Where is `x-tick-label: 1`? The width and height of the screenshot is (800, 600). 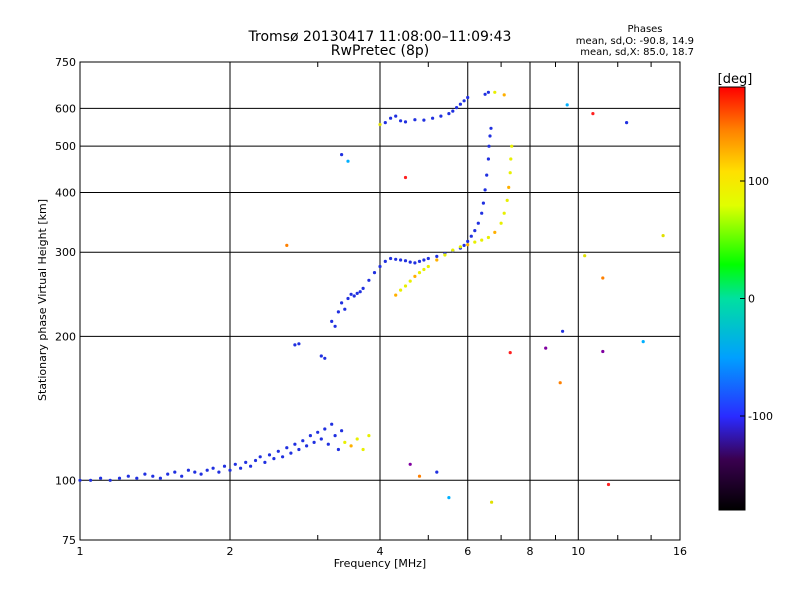
x-tick-label: 1 is located at coordinates (80, 551).